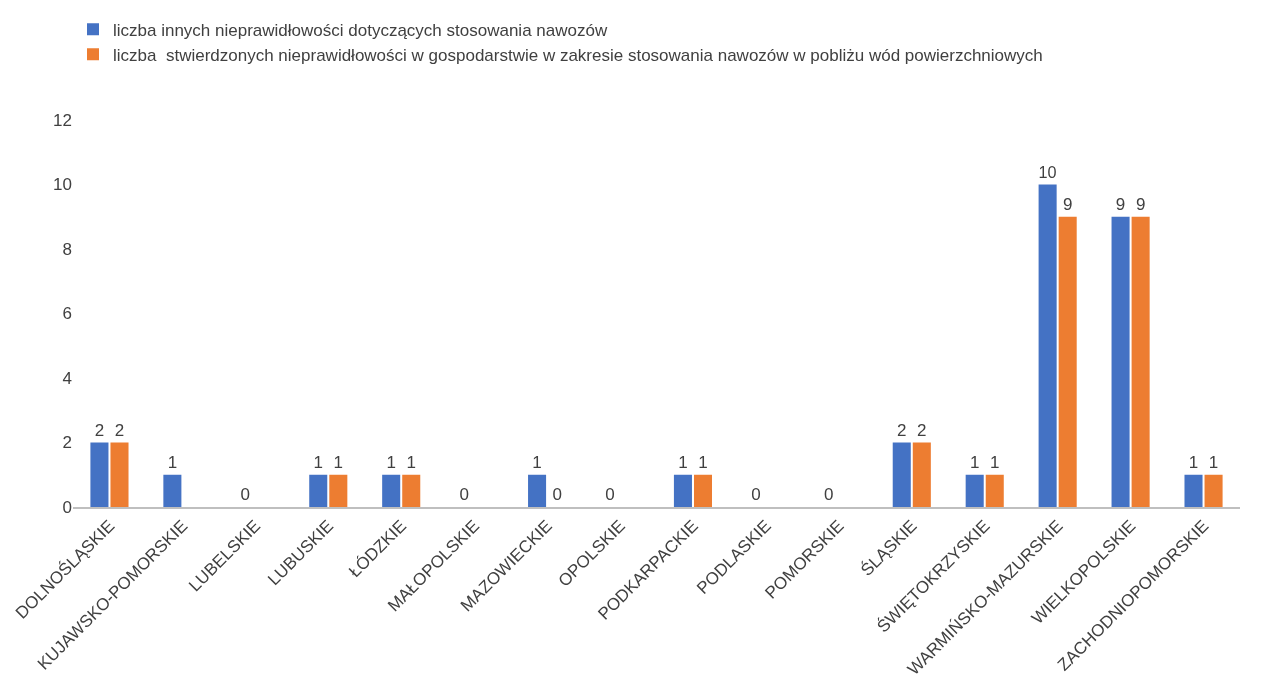 The height and width of the screenshot is (691, 1280). What do you see at coordinates (62, 185) in the screenshot?
I see `y-tick-label: 10` at bounding box center [62, 185].